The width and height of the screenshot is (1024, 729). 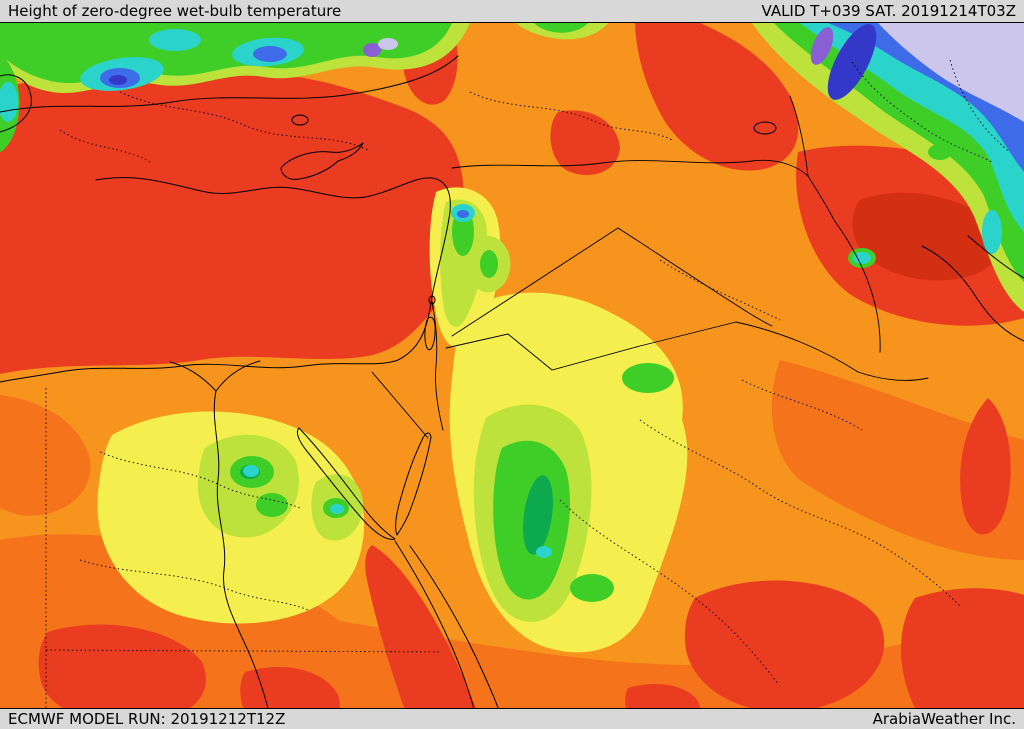 I want to click on cyan-gulf, so click(x=862, y=258).